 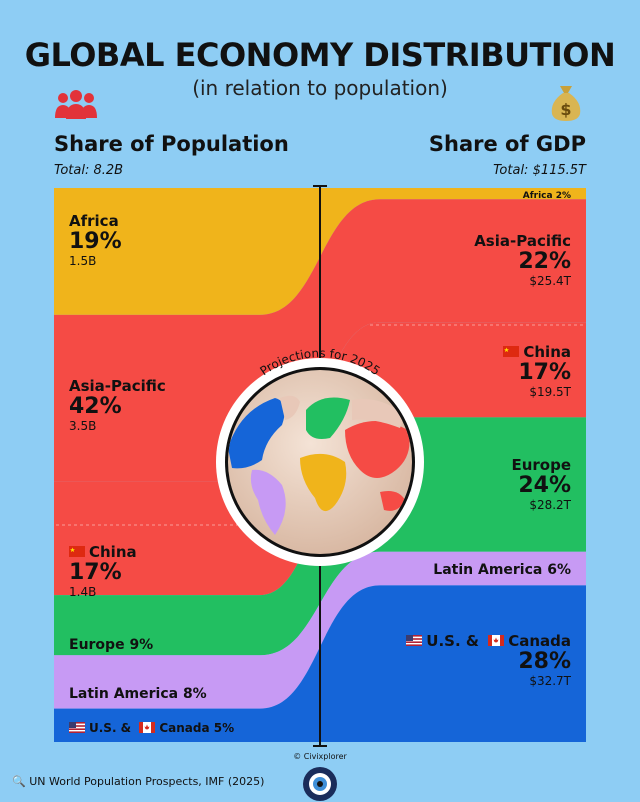 What do you see at coordinates (544, 261) in the screenshot?
I see `right-asia-pct: 22%` at bounding box center [544, 261].